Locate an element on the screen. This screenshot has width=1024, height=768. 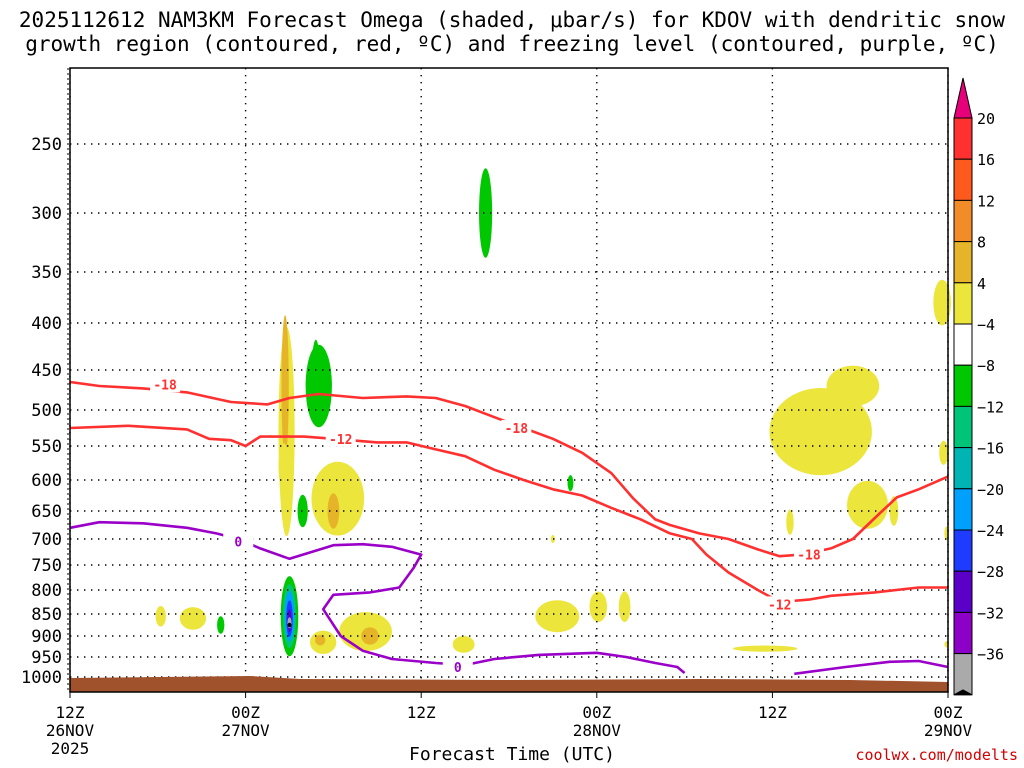
site-credit: coolwx.com/modelts is located at coordinates (936, 755).